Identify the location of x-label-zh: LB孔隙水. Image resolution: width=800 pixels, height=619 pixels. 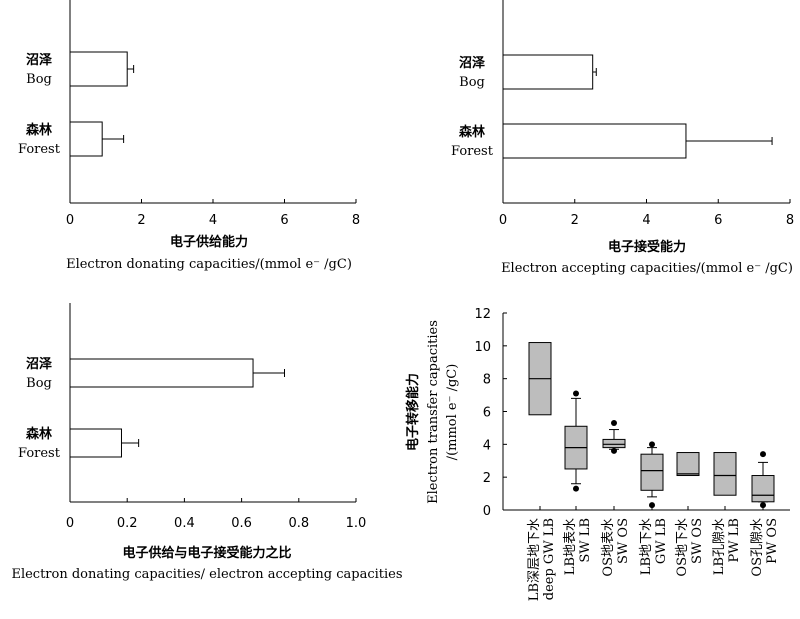
(719, 546).